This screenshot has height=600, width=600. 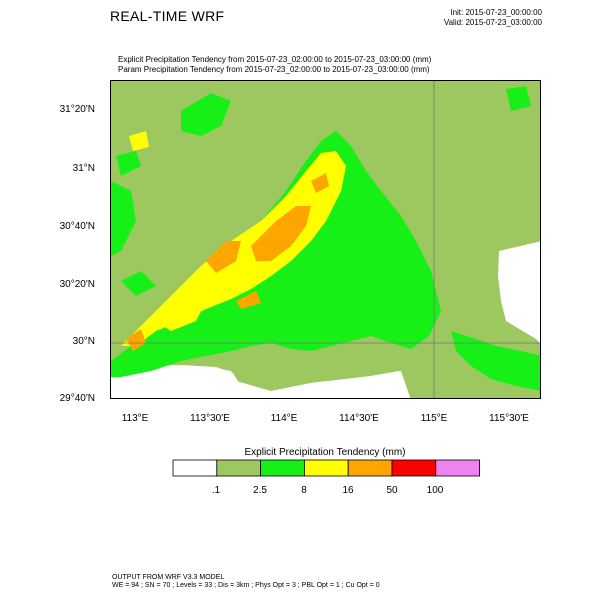 I want to click on colorbar-level: 2.5, so click(x=260, y=490).